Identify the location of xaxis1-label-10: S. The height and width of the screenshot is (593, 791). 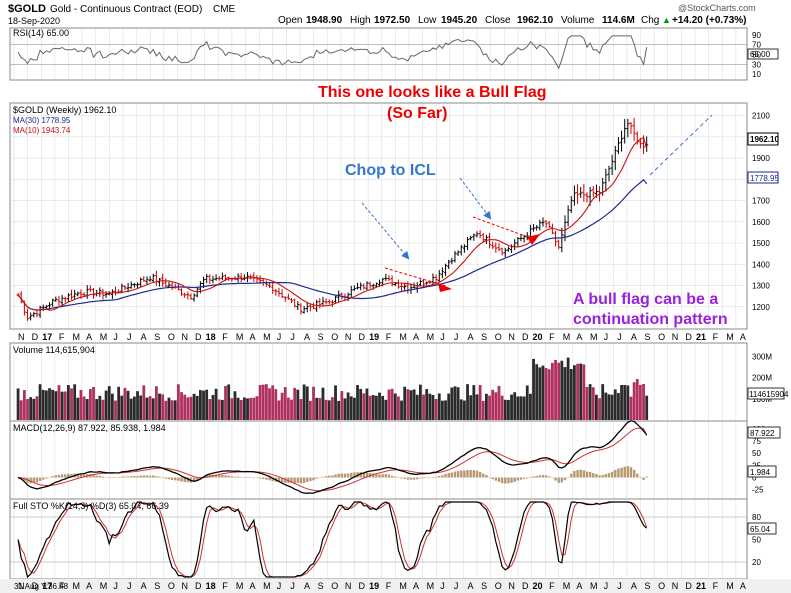
(157, 337).